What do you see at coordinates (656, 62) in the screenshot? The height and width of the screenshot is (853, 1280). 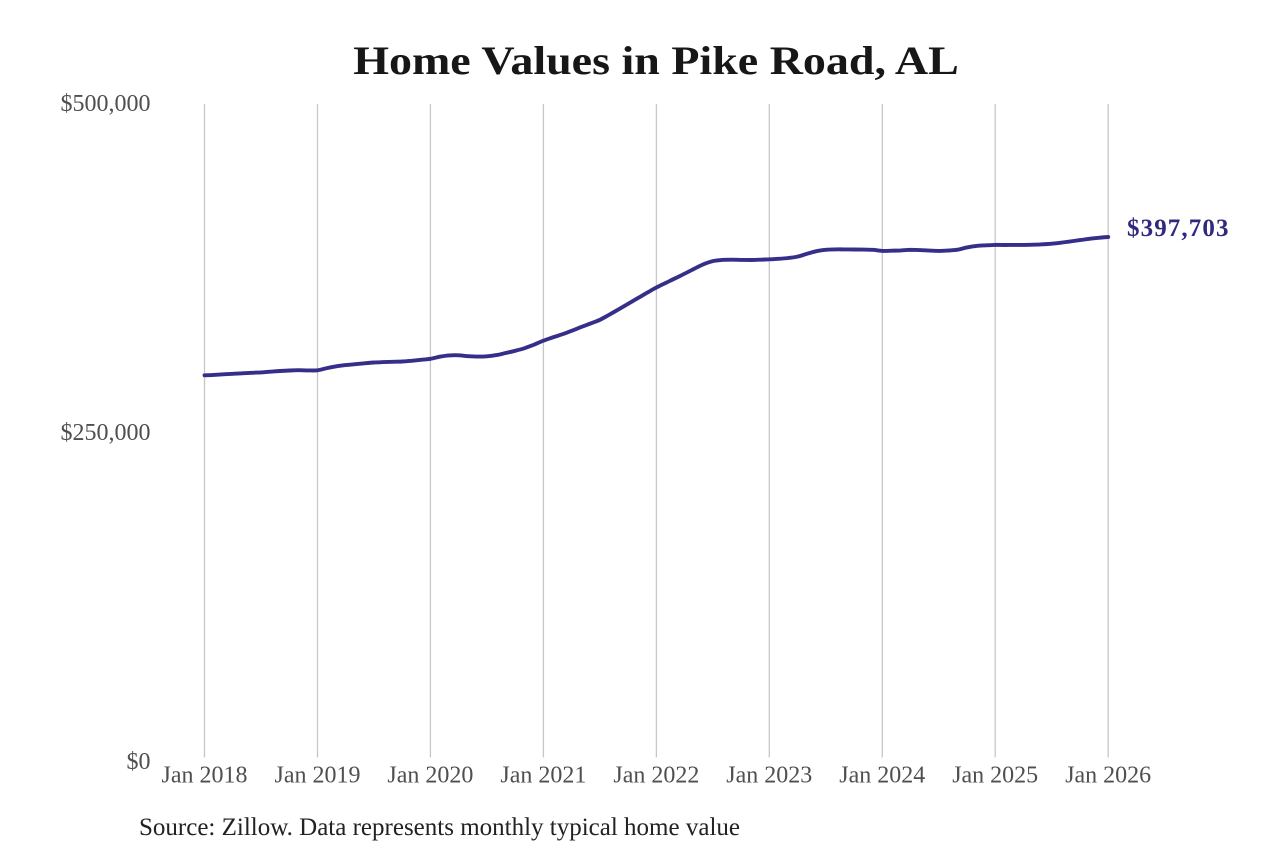 I see `svg-text: Home Values in Pike Road, AL` at bounding box center [656, 62].